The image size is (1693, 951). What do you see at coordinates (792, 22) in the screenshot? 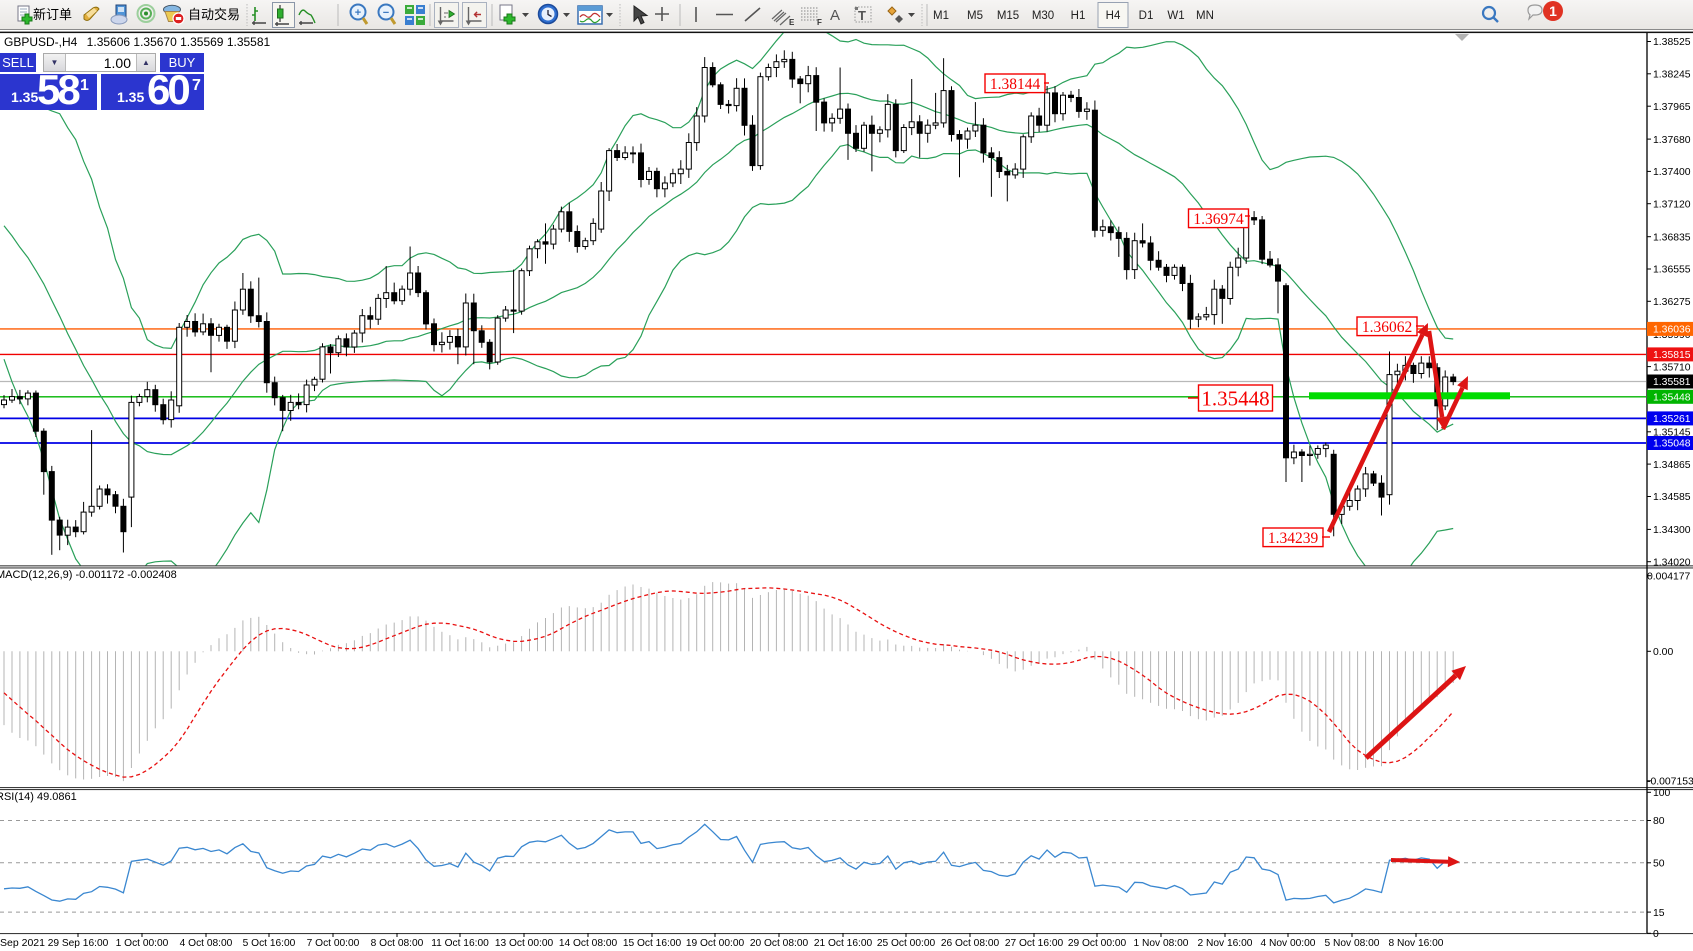
I see `svg-text: E` at bounding box center [792, 22].